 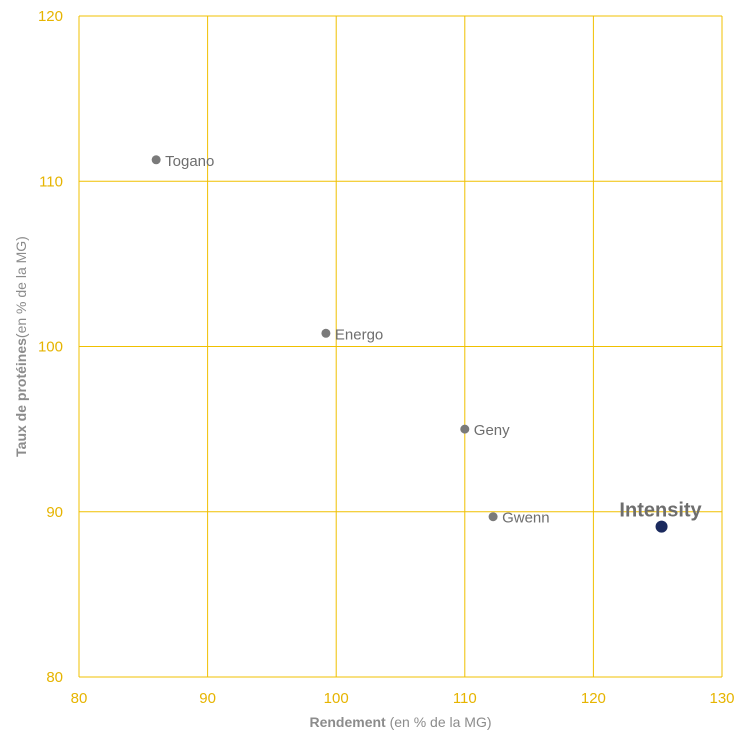 What do you see at coordinates (21, 287) in the screenshot?
I see `y-axis-label-rest: (en % de la MG)` at bounding box center [21, 287].